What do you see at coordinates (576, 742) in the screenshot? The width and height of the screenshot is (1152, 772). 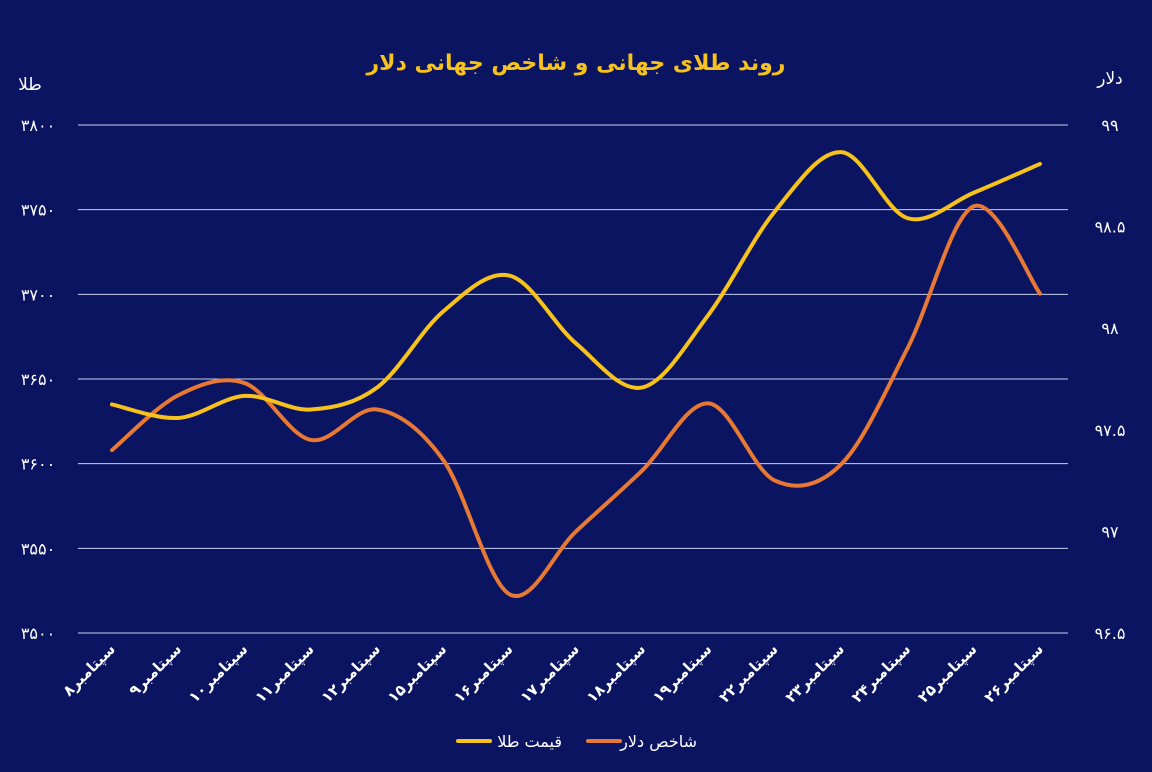 I see `legend: قیمت طلا شاخص دلار` at bounding box center [576, 742].